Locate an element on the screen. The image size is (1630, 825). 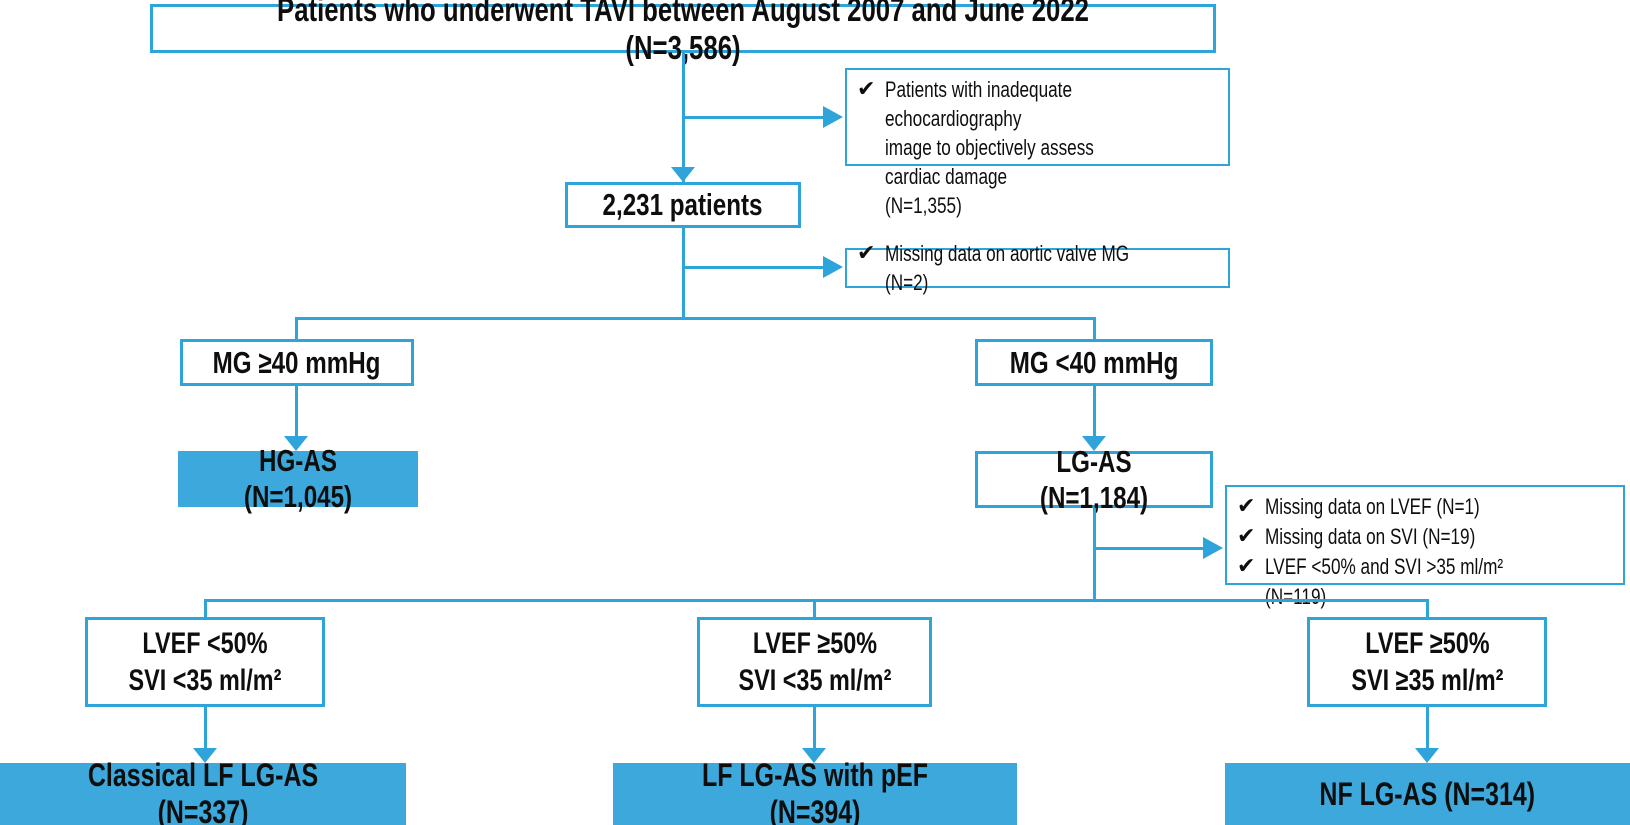
outcome-pef-label: LF LG-AS with pEF (N=394) is located at coordinates (814, 791).